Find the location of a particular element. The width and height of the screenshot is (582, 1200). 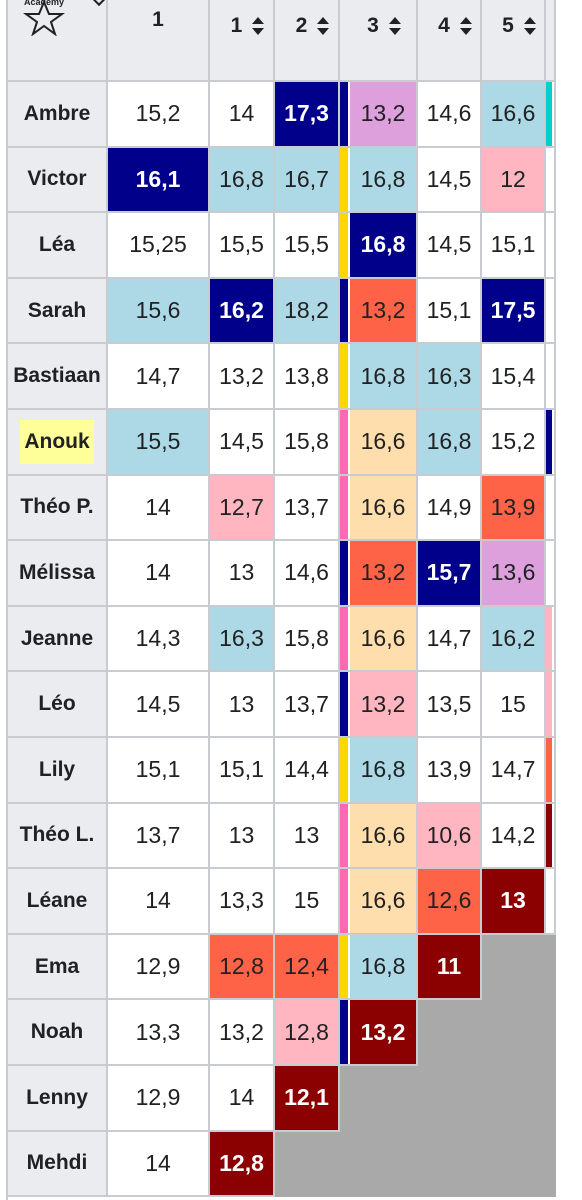

grade-cell: 12,8 is located at coordinates (242, 1164).